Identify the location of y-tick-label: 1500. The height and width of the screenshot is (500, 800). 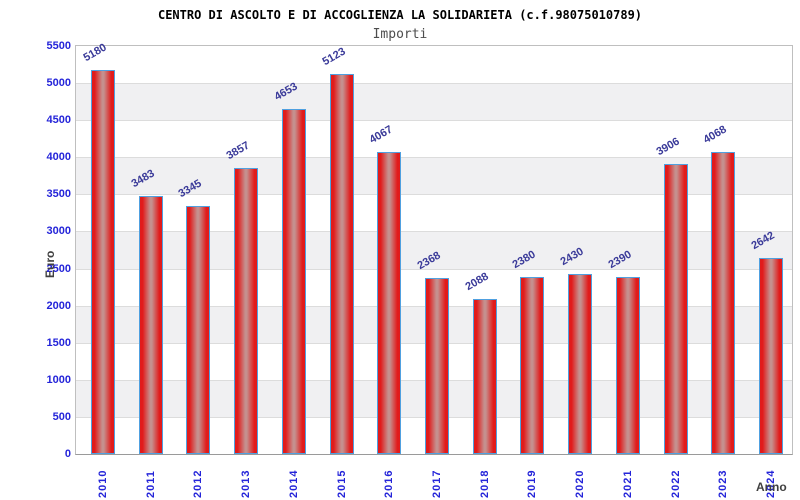
(58, 342).